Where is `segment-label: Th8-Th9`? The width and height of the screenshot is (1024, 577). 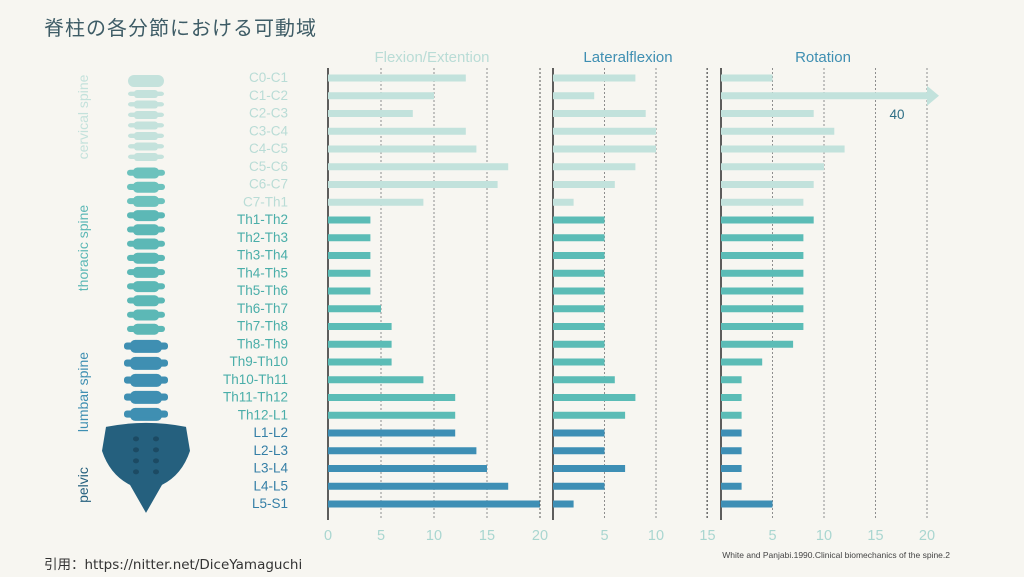
segment-label: Th8-Th9 is located at coordinates (262, 343).